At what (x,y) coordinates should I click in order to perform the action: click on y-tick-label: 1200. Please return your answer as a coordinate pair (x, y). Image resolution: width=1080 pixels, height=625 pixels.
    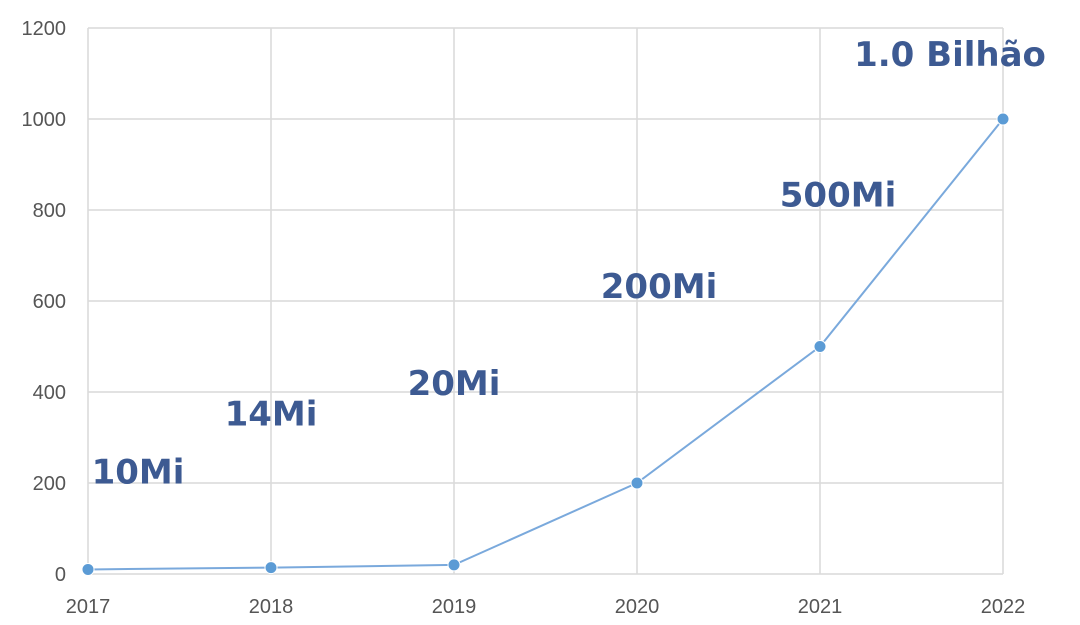
    Looking at the image, I should click on (44, 29).